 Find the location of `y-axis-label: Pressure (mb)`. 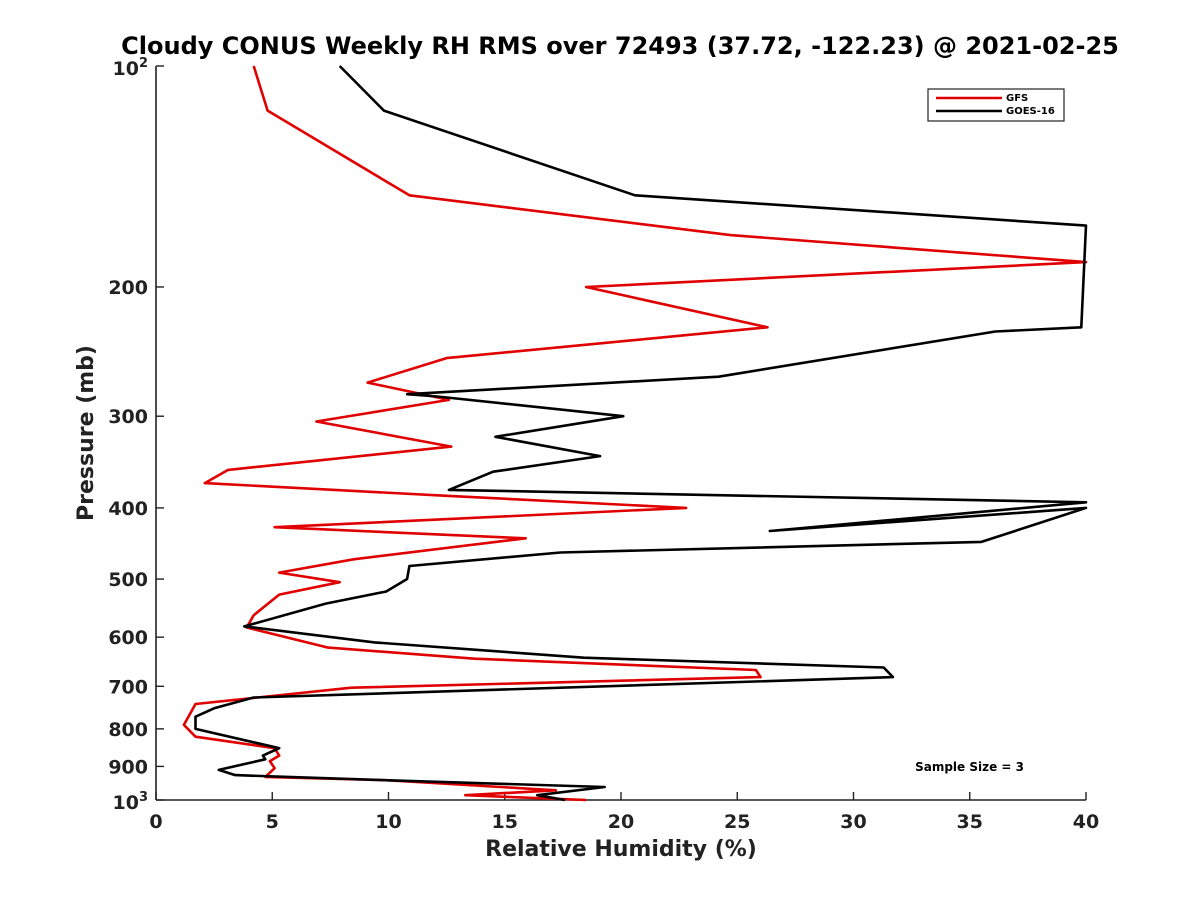

y-axis-label: Pressure (mb) is located at coordinates (86, 433).